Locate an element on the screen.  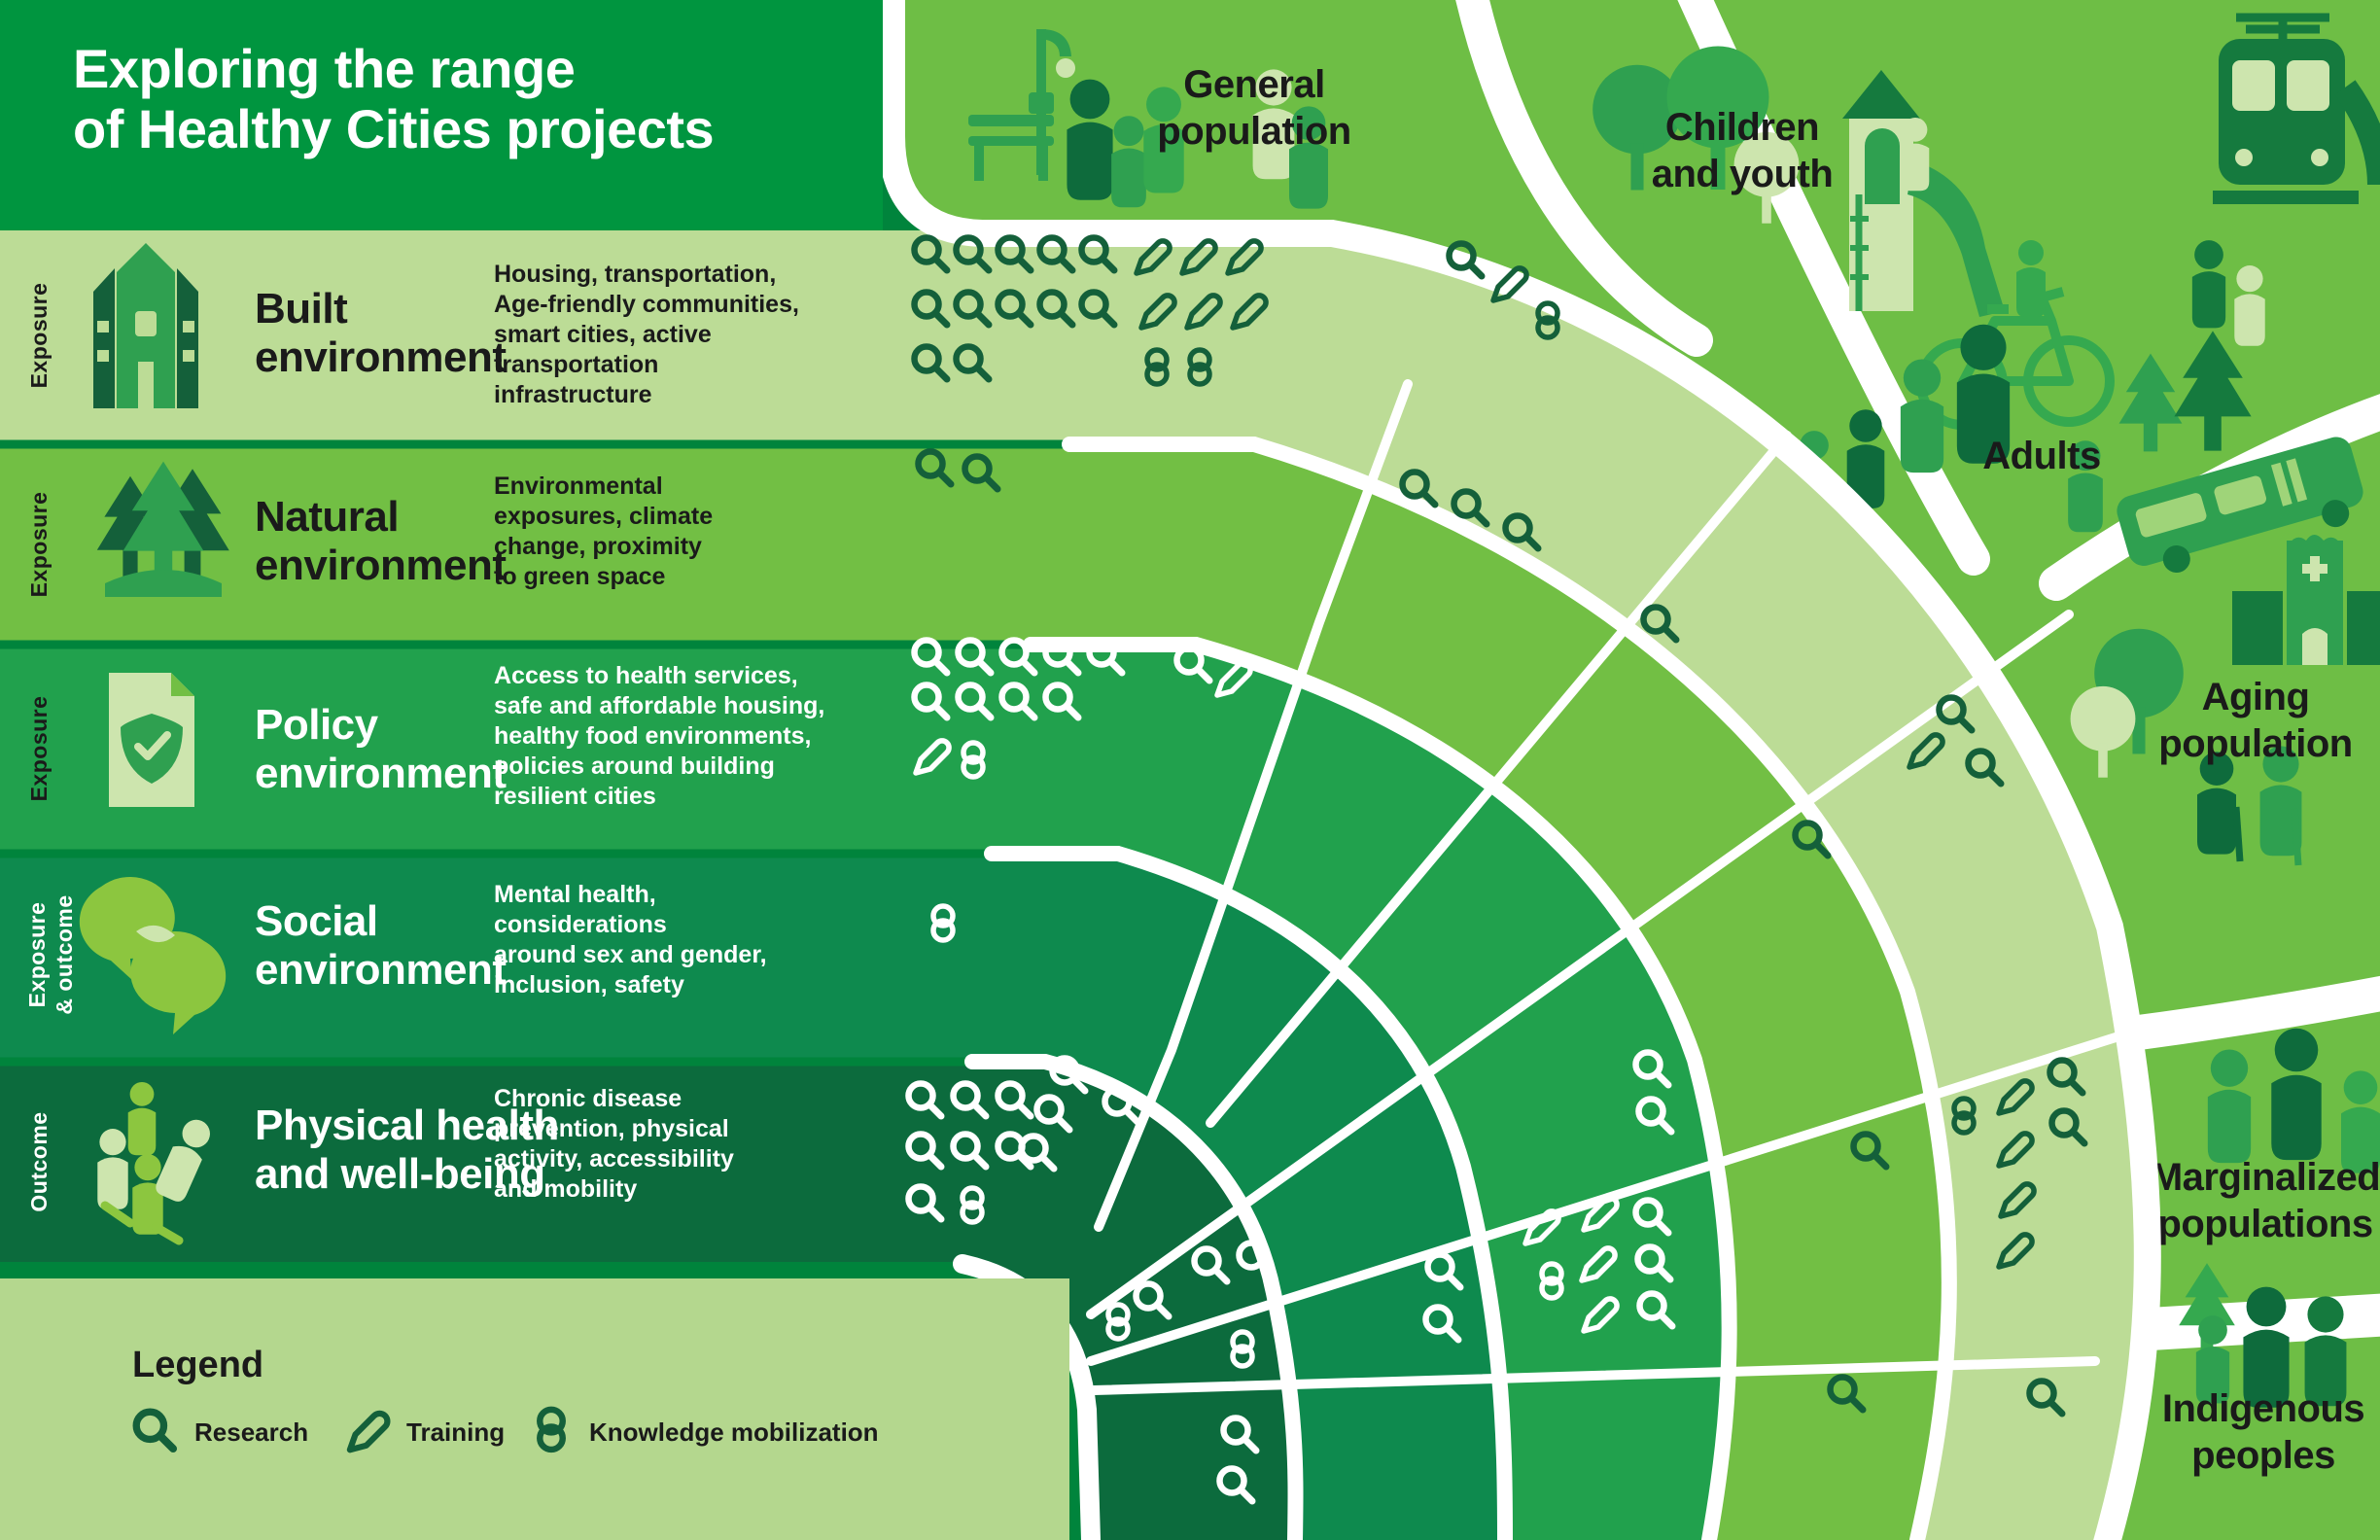
social-environment-icon is located at coordinates (153, 955).